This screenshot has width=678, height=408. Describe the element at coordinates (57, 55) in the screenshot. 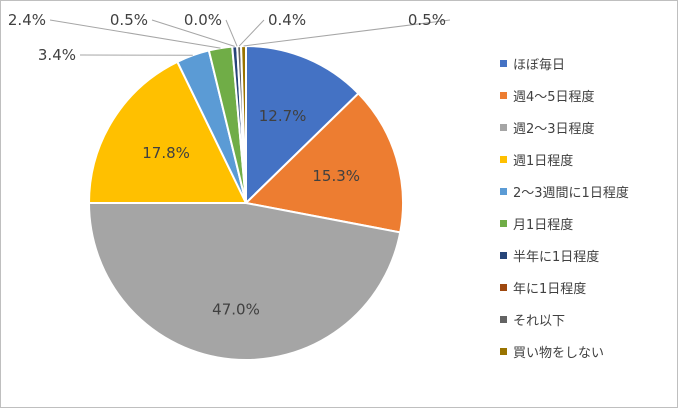

I see `data-label-4: 3.4%` at that location.